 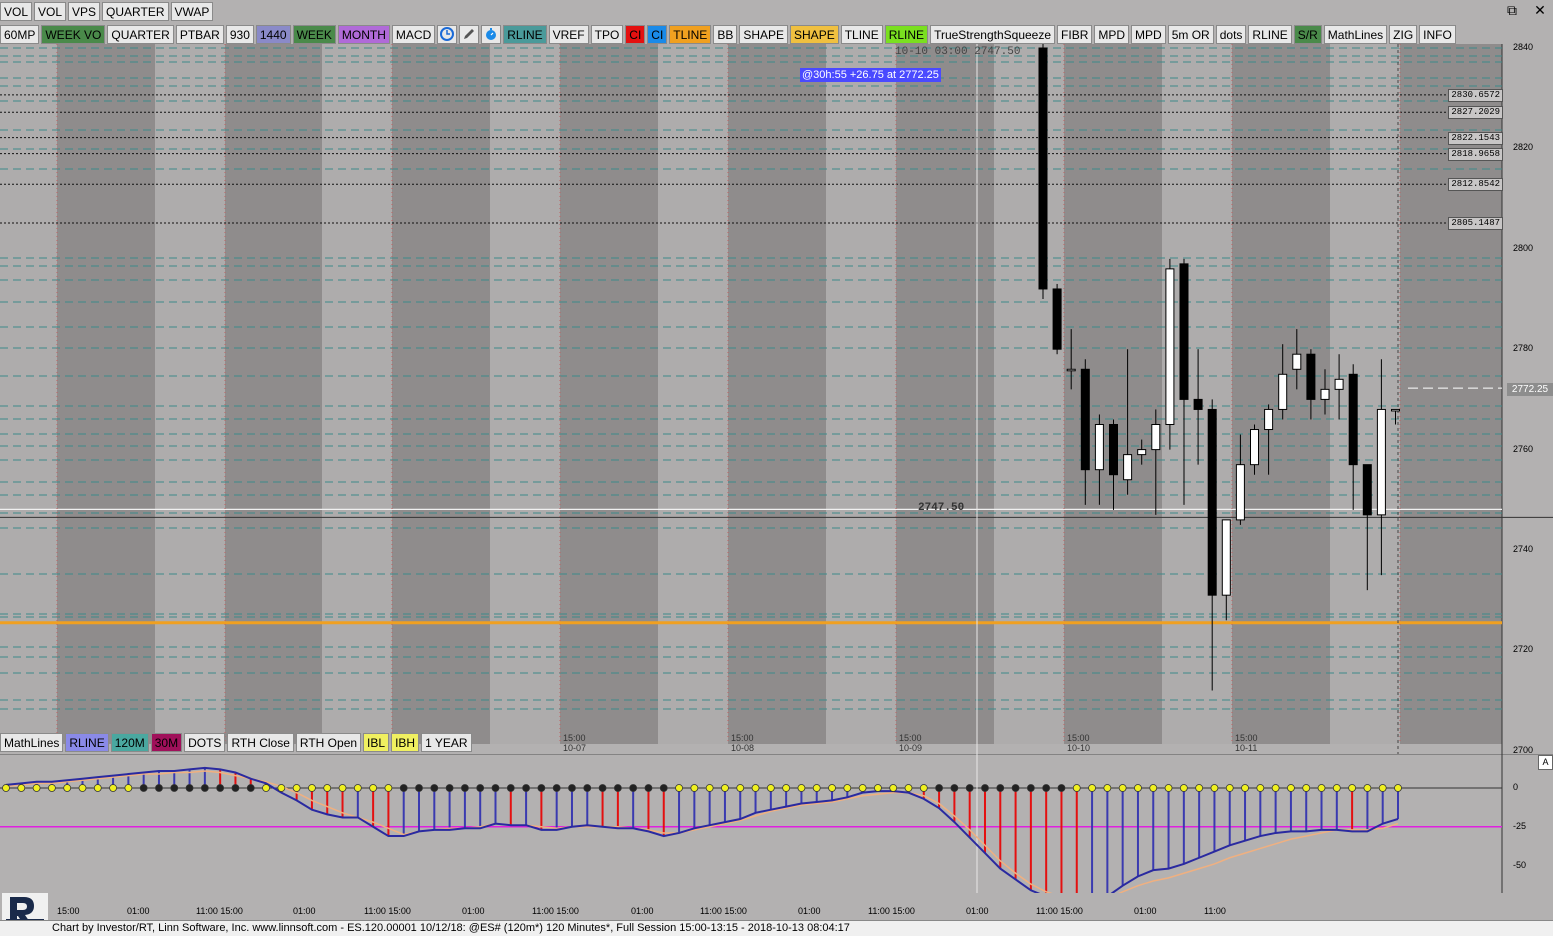 I want to click on tb2-930-button: 930, so click(x=239, y=34).